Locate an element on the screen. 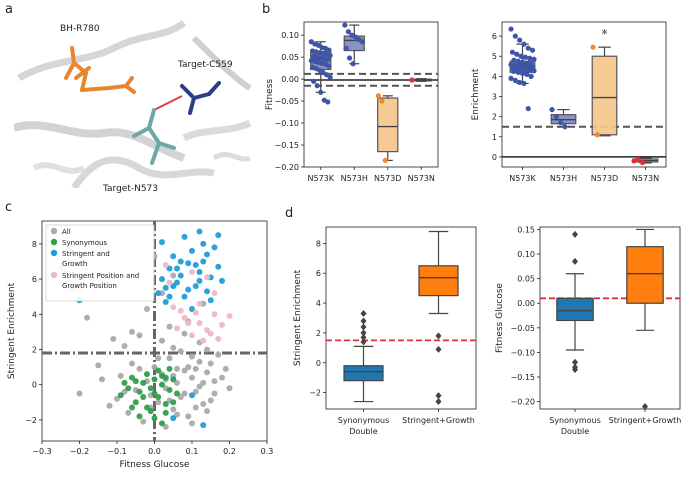 The width and height of the screenshot is (685, 480). panel-label-b: b is located at coordinates (266, 9).